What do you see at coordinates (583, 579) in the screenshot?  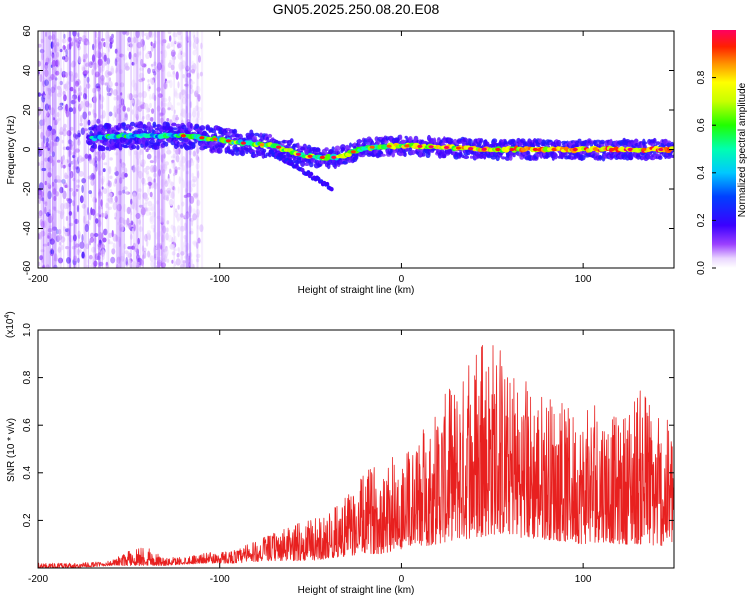 I see `bottom-x-tick-label: 100` at bounding box center [583, 579].